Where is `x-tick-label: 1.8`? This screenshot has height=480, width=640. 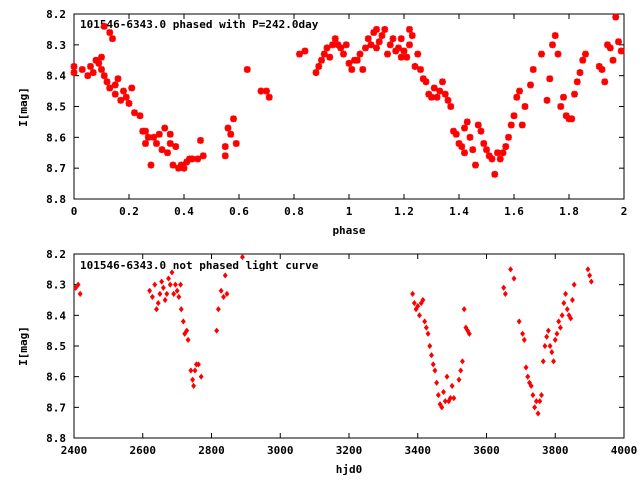 x-tick-label: 1.8 is located at coordinates (569, 211).